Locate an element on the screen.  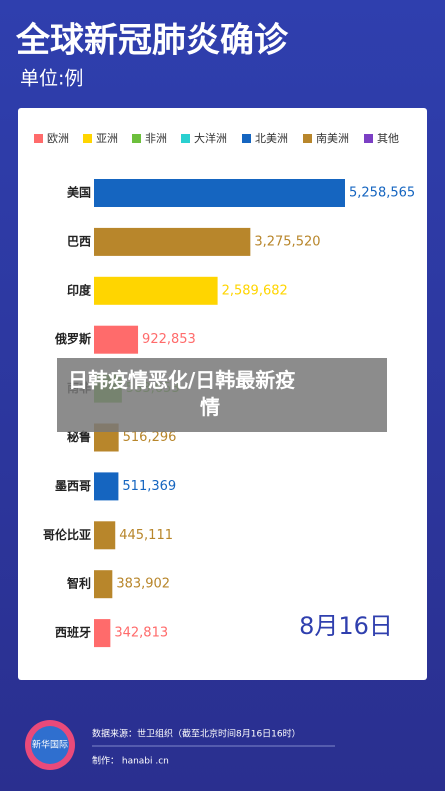
legend-label: 南美洲 is located at coordinates (332, 138).